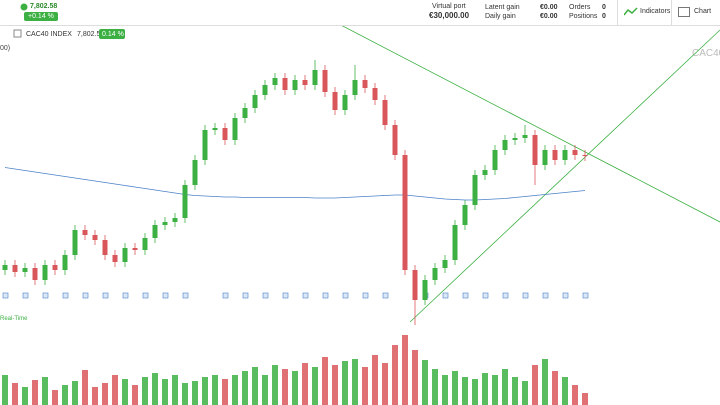 The height and width of the screenshot is (405, 720). What do you see at coordinates (44, 6) in the screenshot?
I see `price: 7,802.58` at bounding box center [44, 6].